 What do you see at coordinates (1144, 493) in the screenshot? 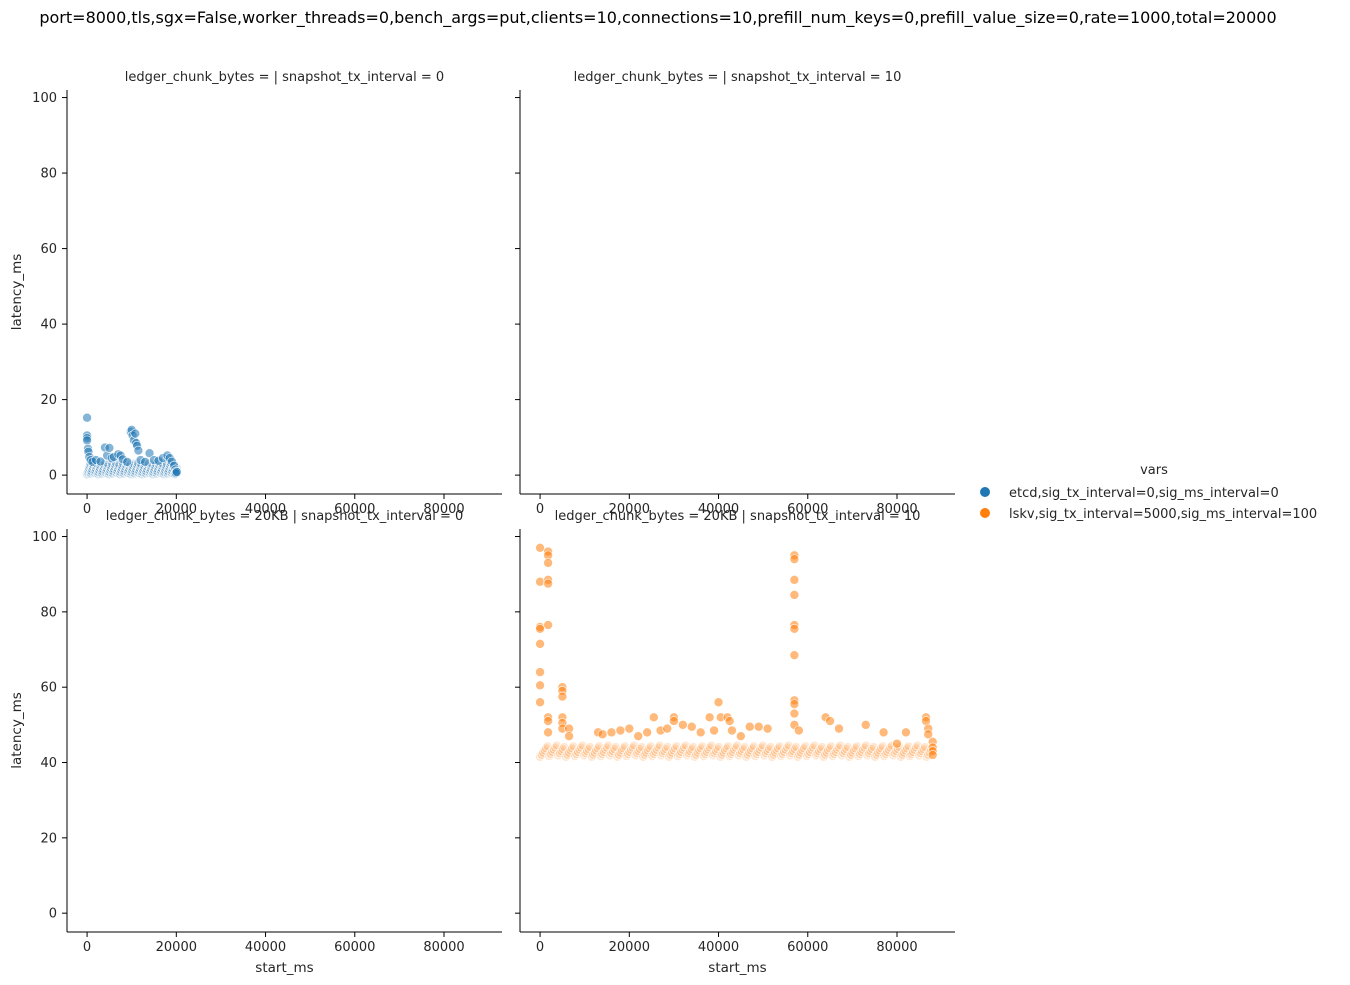
I see `legend-label-etcd: etcd,sig_tx_interval=0,sig_ms_interval=0` at bounding box center [1144, 493].